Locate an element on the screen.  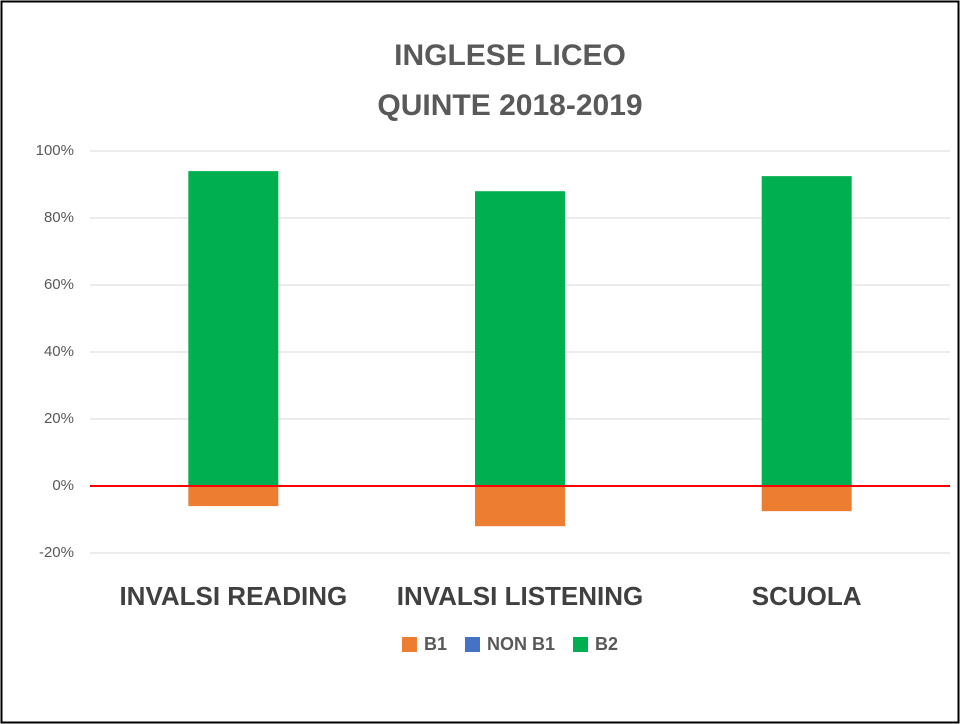
legend-label: B2 is located at coordinates (606, 644).